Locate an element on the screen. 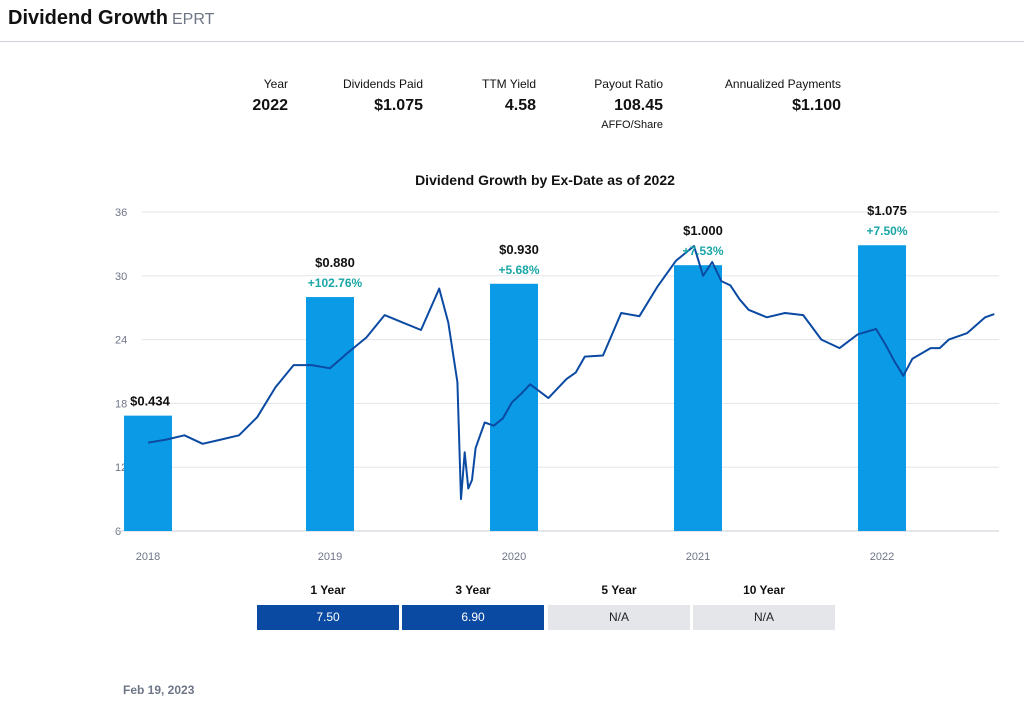 The image size is (1024, 705). metric-label: Year is located at coordinates (275, 84).